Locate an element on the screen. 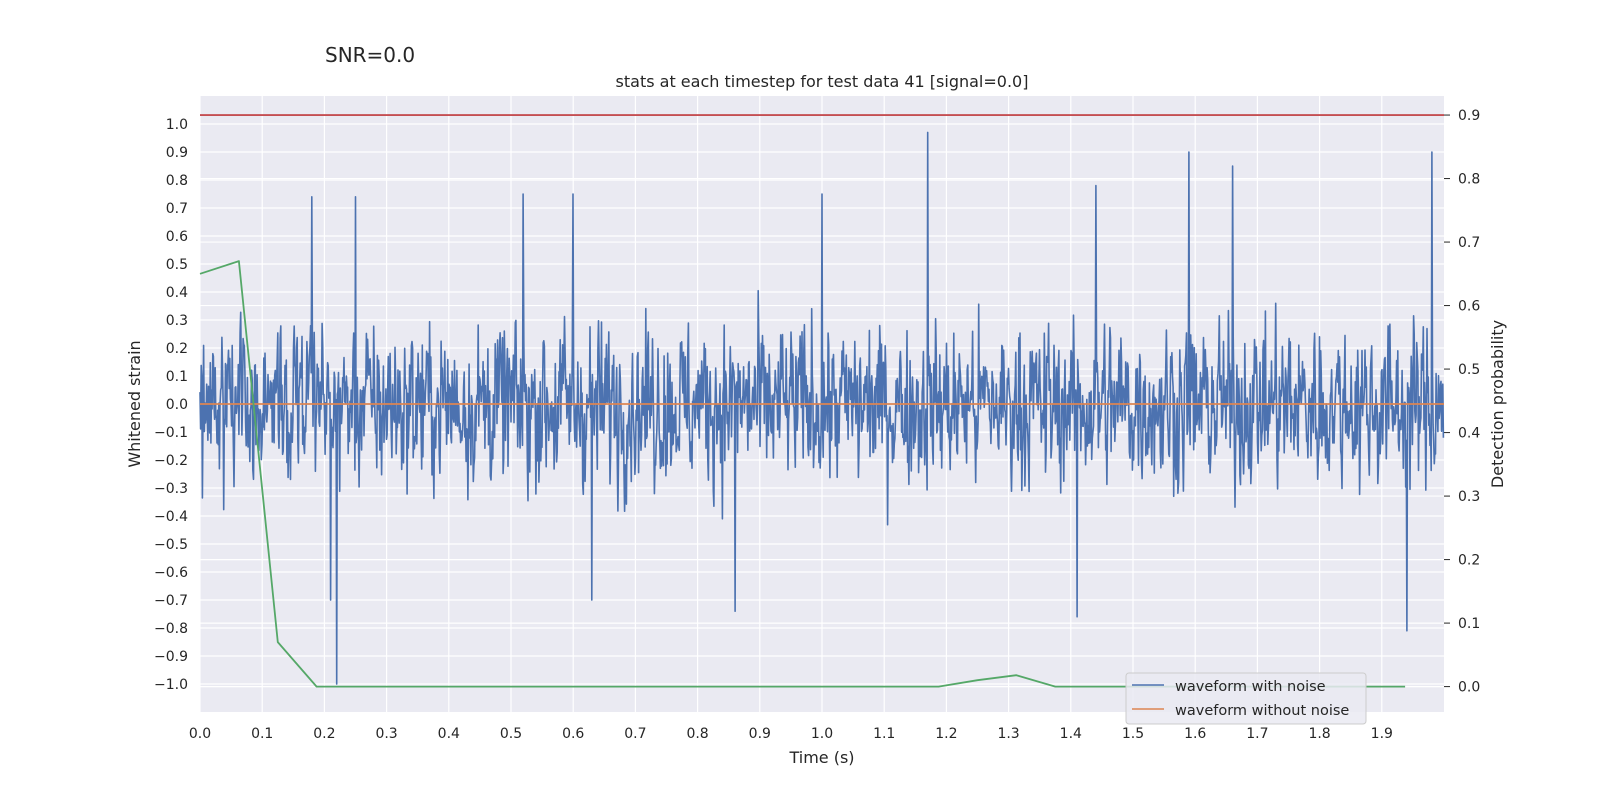 The height and width of the screenshot is (800, 1600). y2-tick-label: 0.9 is located at coordinates (1469, 116).